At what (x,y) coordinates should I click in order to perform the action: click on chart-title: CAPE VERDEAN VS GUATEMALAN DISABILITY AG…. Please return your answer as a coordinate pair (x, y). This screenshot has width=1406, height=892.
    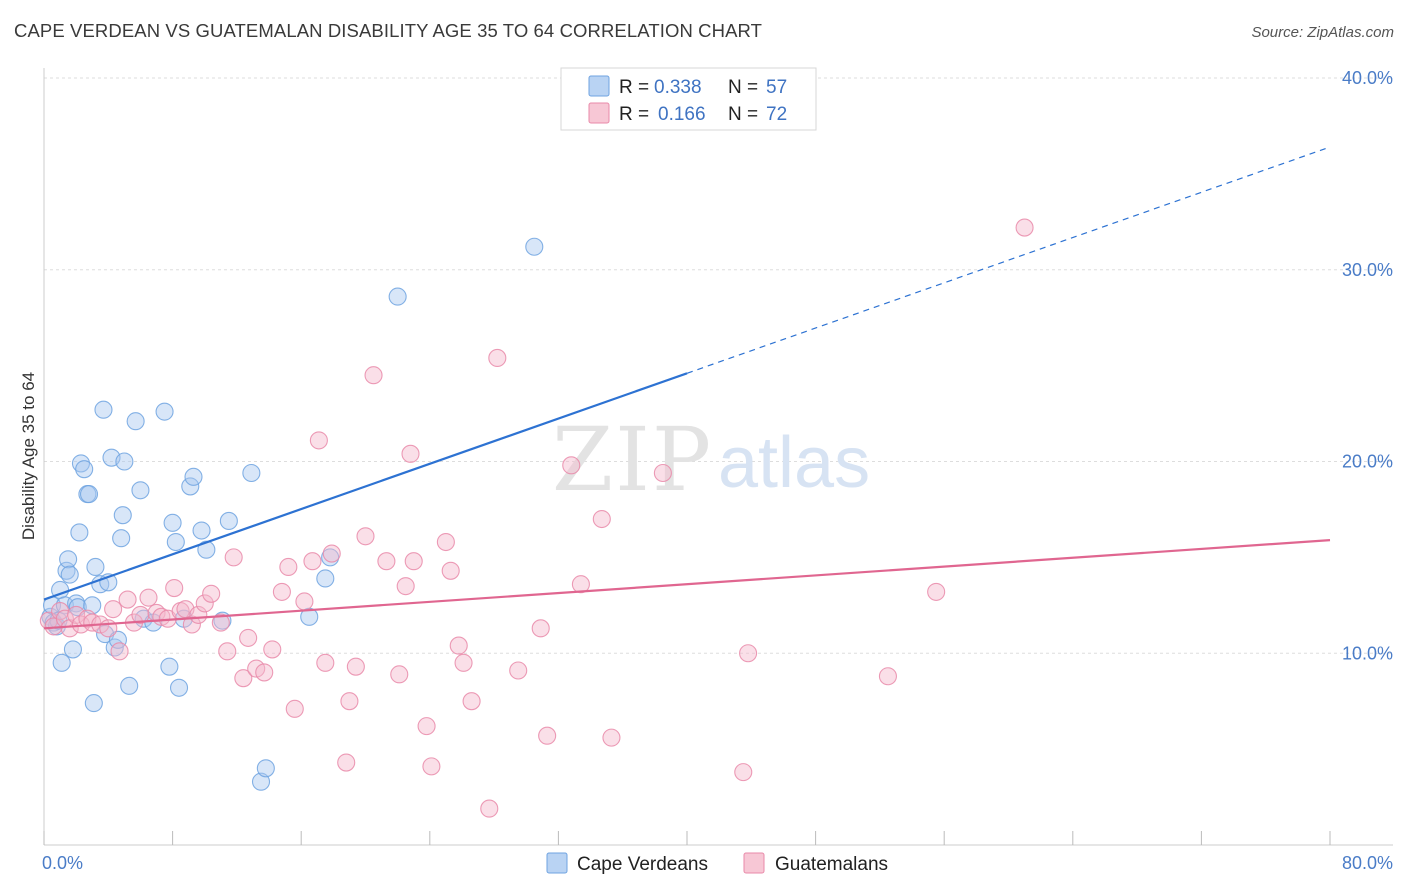
    Looking at the image, I should click on (388, 30).